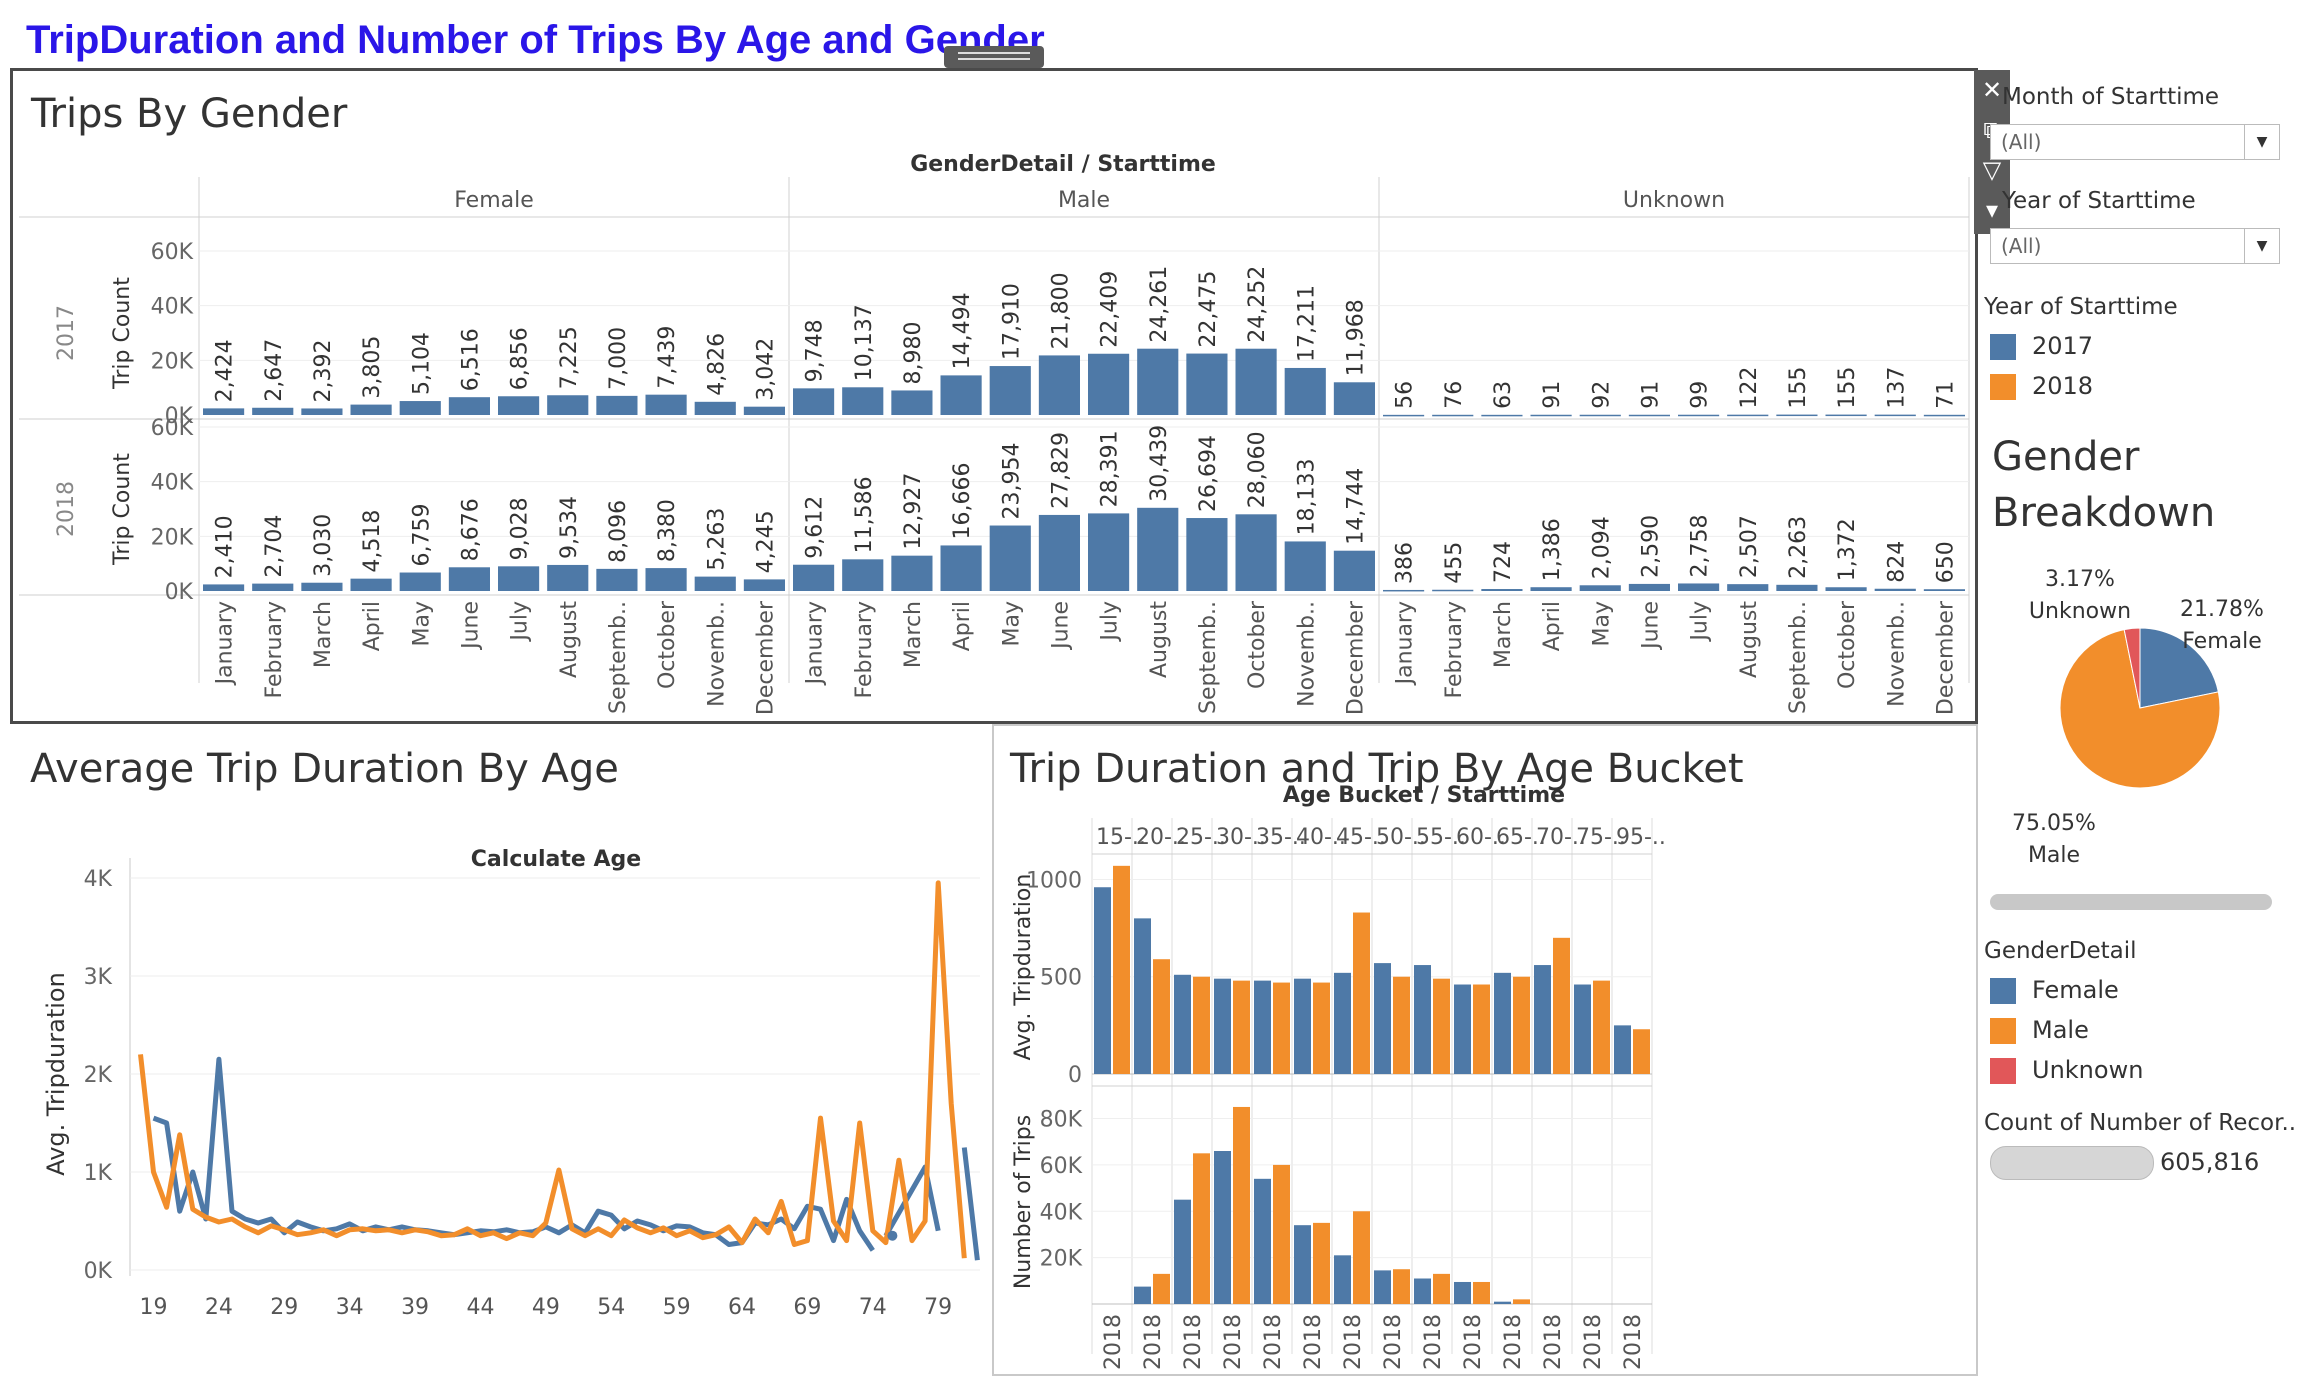  I want to click on scrollbar, so click(2131, 902).